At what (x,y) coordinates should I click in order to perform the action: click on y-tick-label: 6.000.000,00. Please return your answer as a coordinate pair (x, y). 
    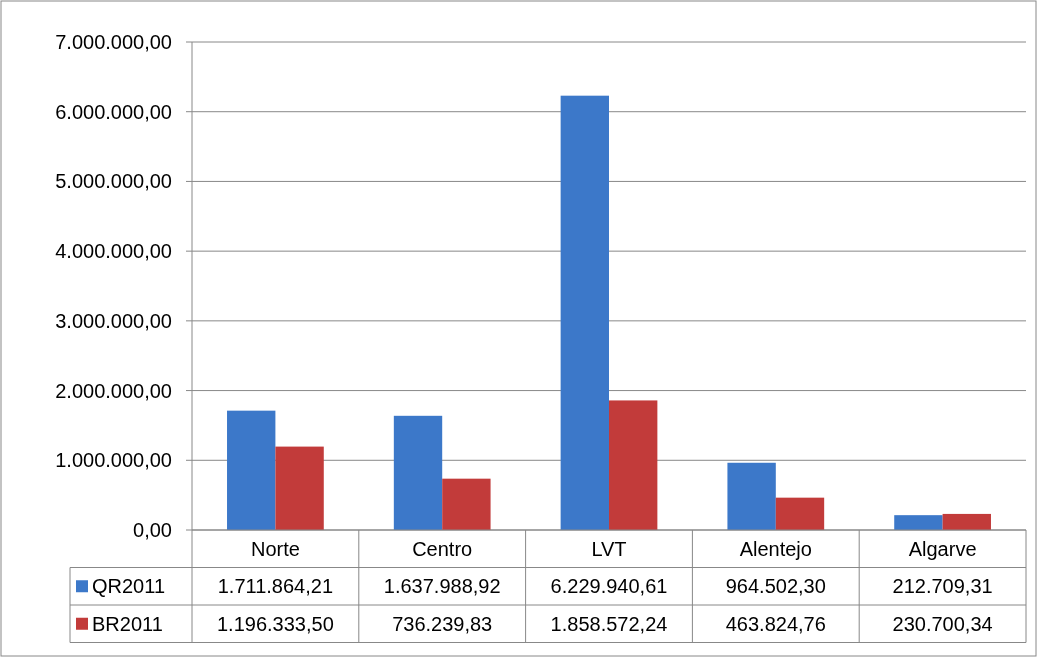
    Looking at the image, I should click on (113, 111).